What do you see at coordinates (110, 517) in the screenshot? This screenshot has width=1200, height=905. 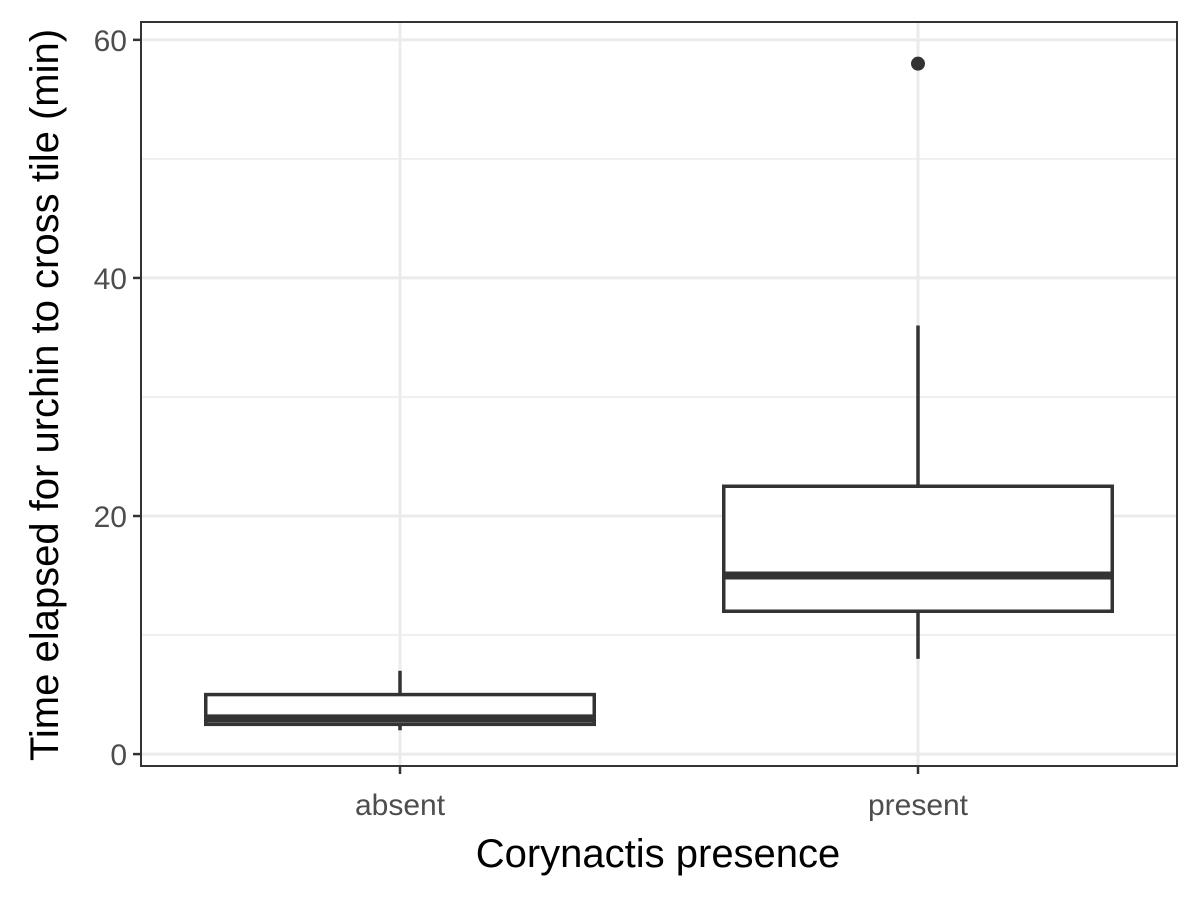 I see `y-tick-label: 20` at bounding box center [110, 517].